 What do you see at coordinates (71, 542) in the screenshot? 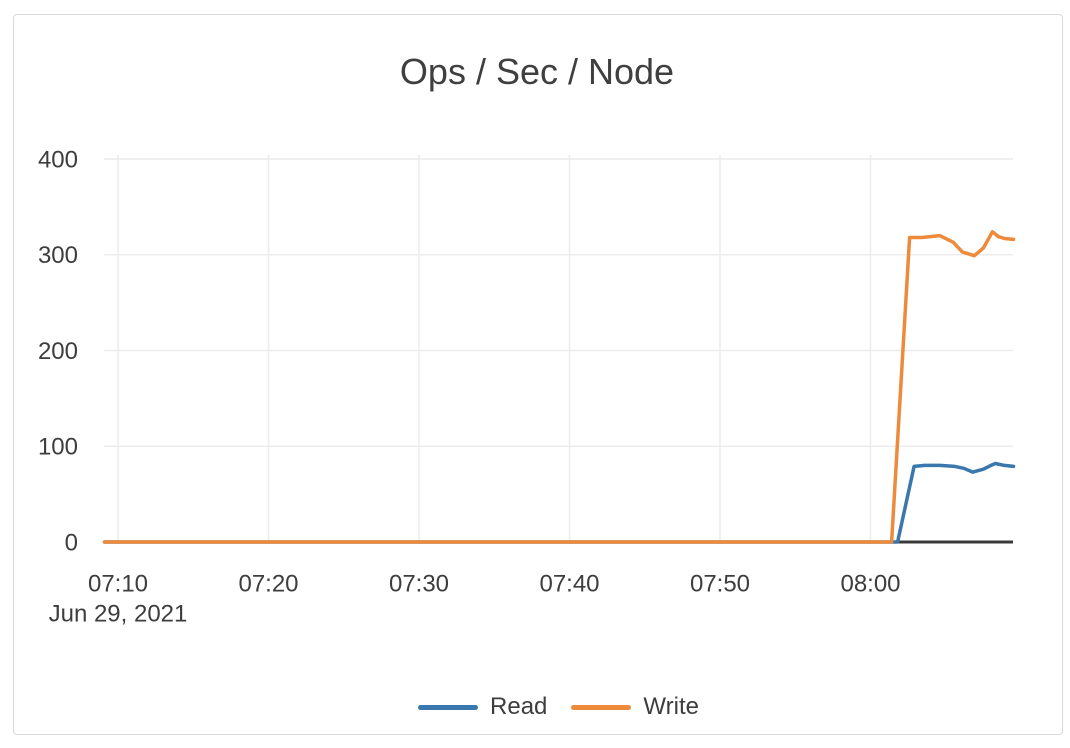
I see `y-tick-label: 0` at bounding box center [71, 542].